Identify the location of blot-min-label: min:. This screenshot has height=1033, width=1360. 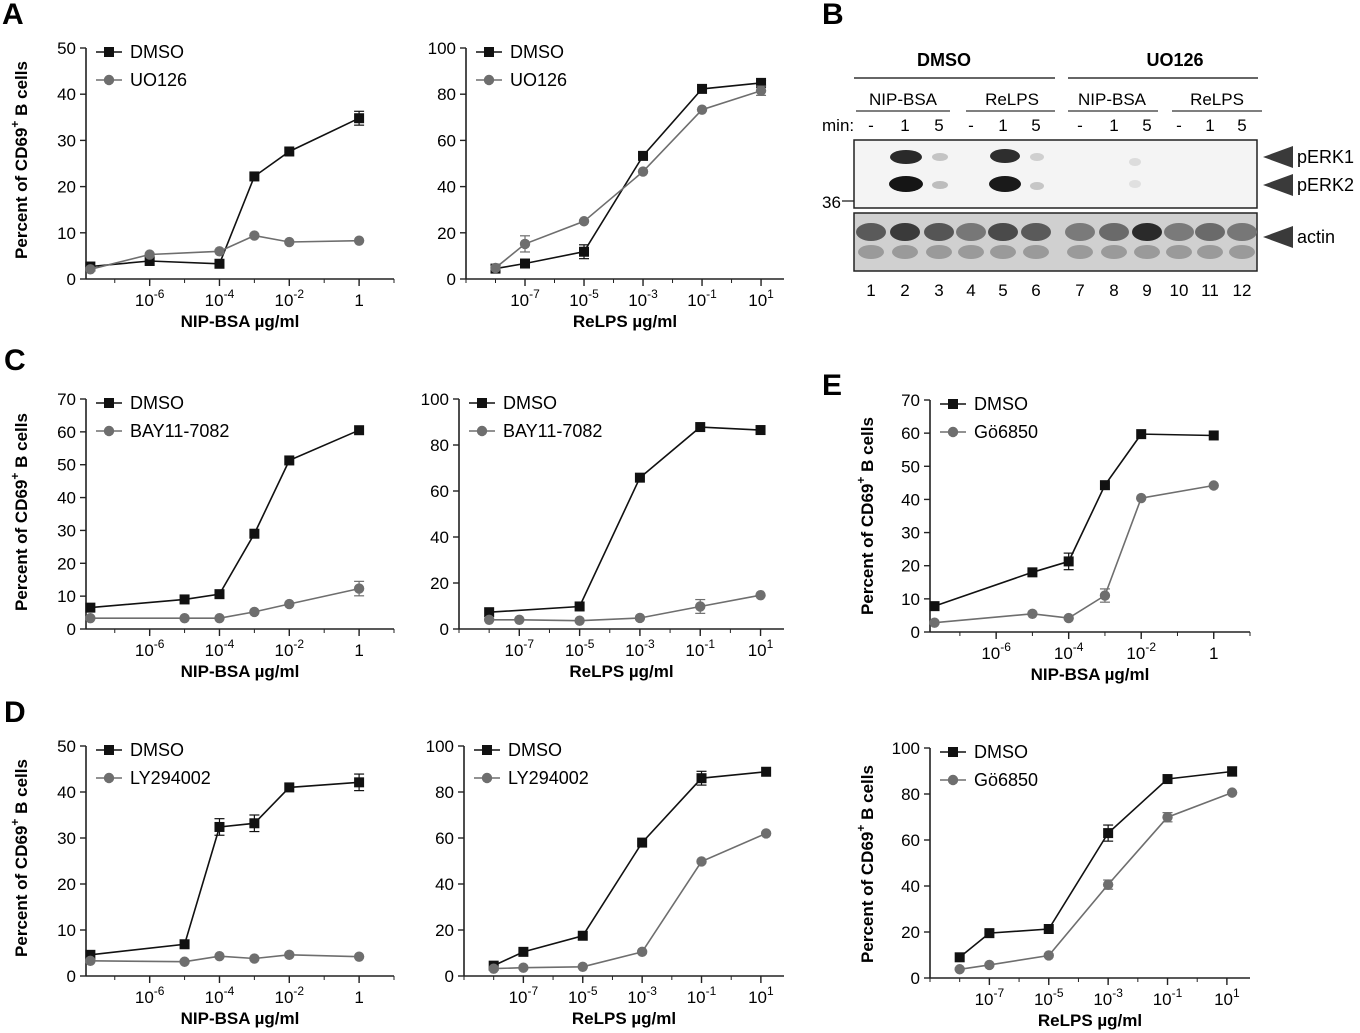
(838, 125).